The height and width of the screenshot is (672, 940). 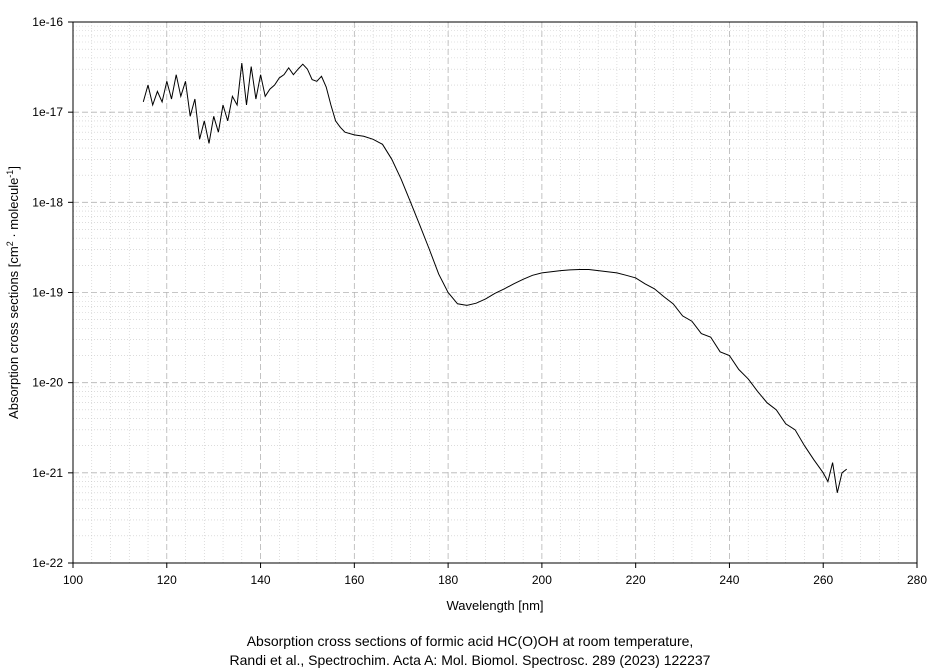 What do you see at coordinates (167, 580) in the screenshot?
I see `x-tick-label: 120` at bounding box center [167, 580].